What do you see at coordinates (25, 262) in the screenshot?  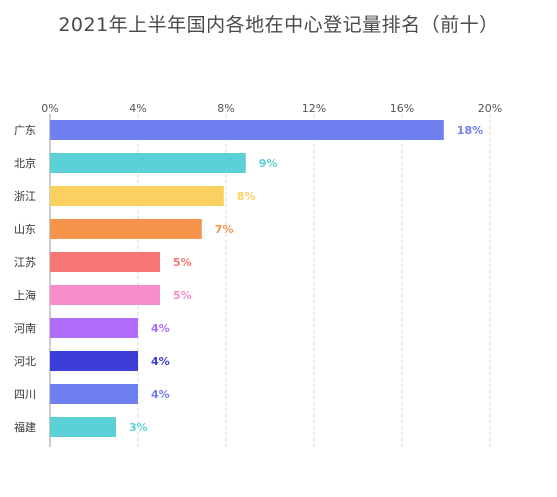 I see `category-label: 江苏` at bounding box center [25, 262].